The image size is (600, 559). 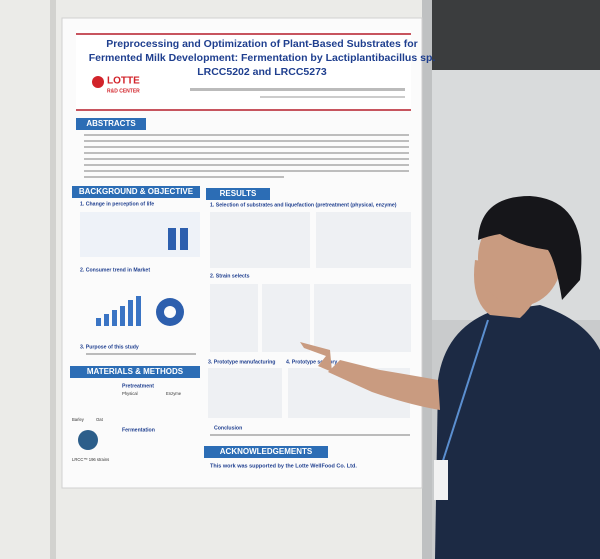 What do you see at coordinates (297, 89) in the screenshot?
I see `authors` at bounding box center [297, 89].